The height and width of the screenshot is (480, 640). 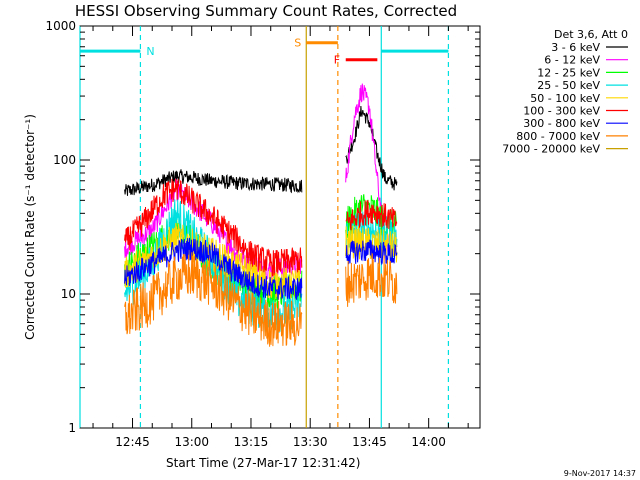 What do you see at coordinates (369, 442) in the screenshot?
I see `x-tick-label: 13:45` at bounding box center [369, 442].